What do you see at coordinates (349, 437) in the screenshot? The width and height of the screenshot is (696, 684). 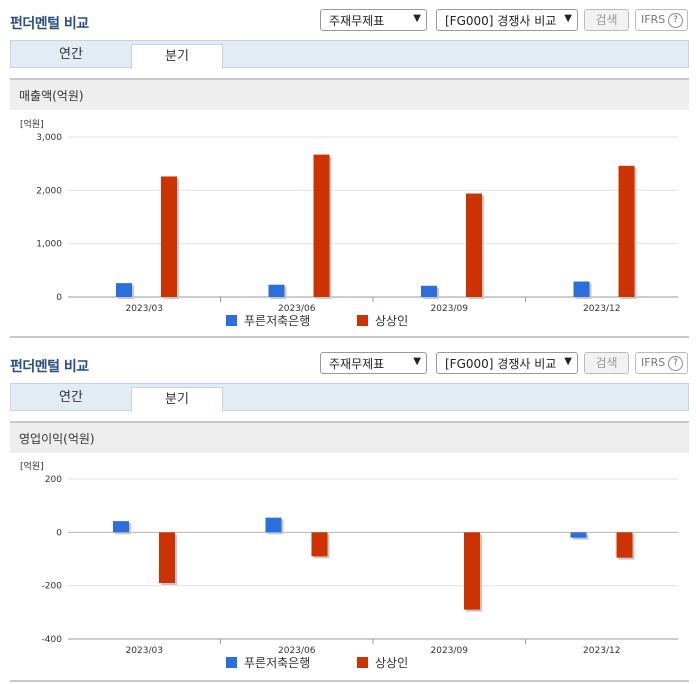 I see `section-header: 영업이익(억원)` at bounding box center [349, 437].